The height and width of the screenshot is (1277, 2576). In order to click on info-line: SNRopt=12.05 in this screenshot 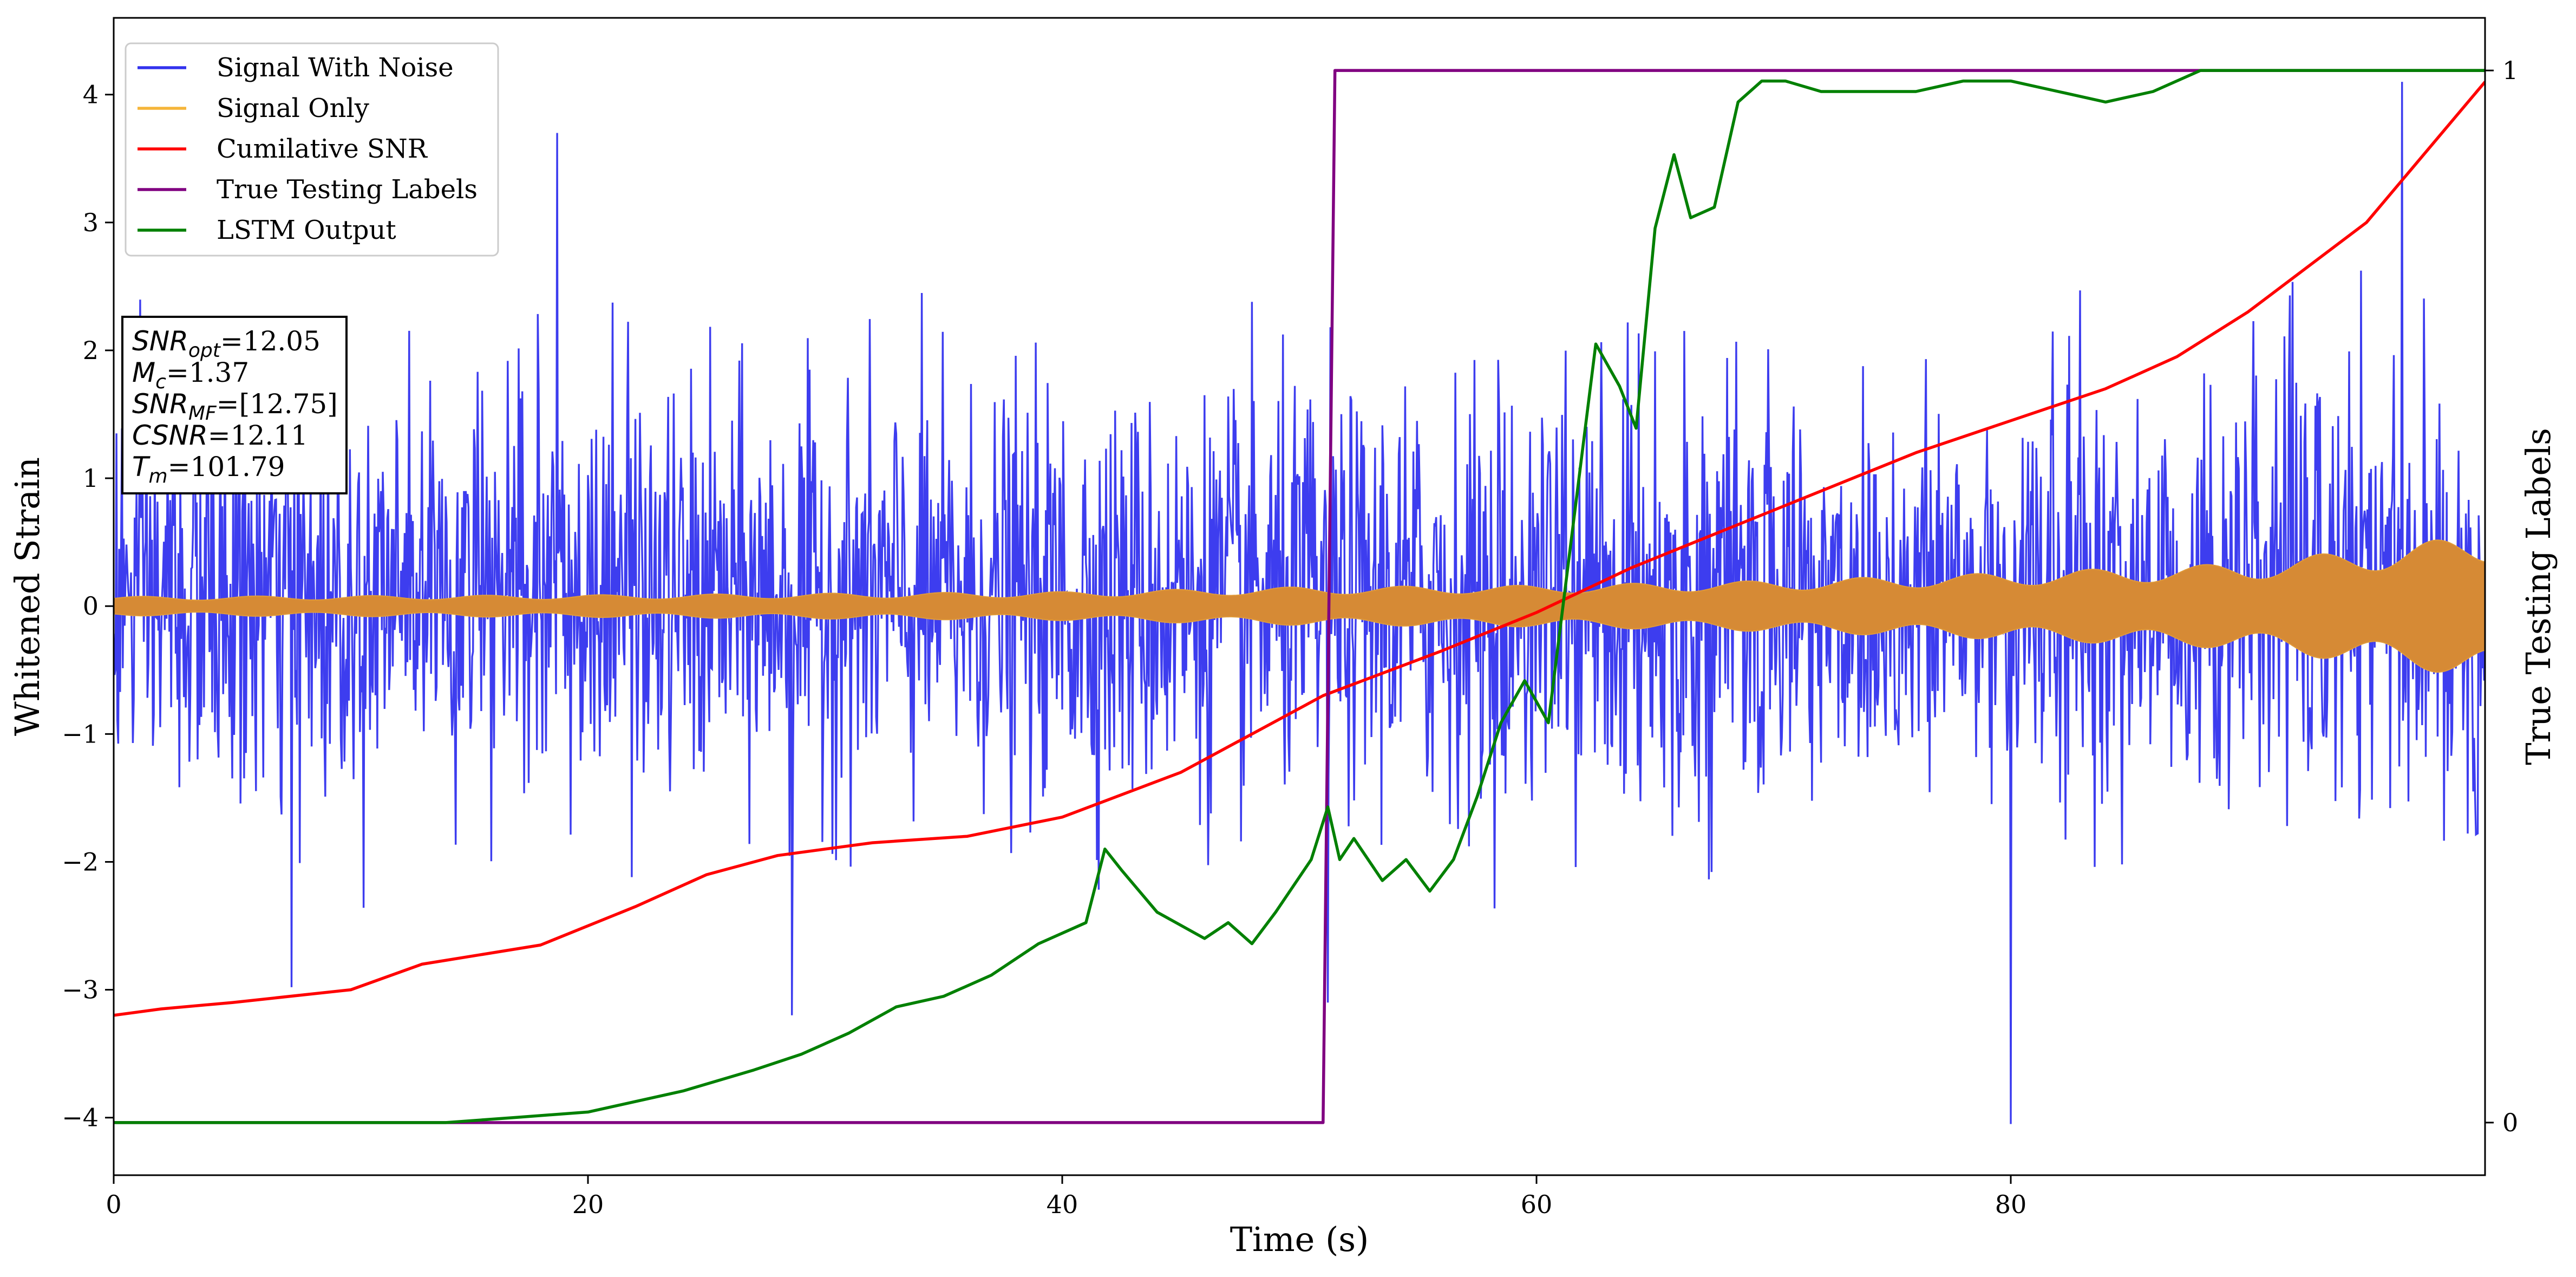, I will do `click(227, 343)`.